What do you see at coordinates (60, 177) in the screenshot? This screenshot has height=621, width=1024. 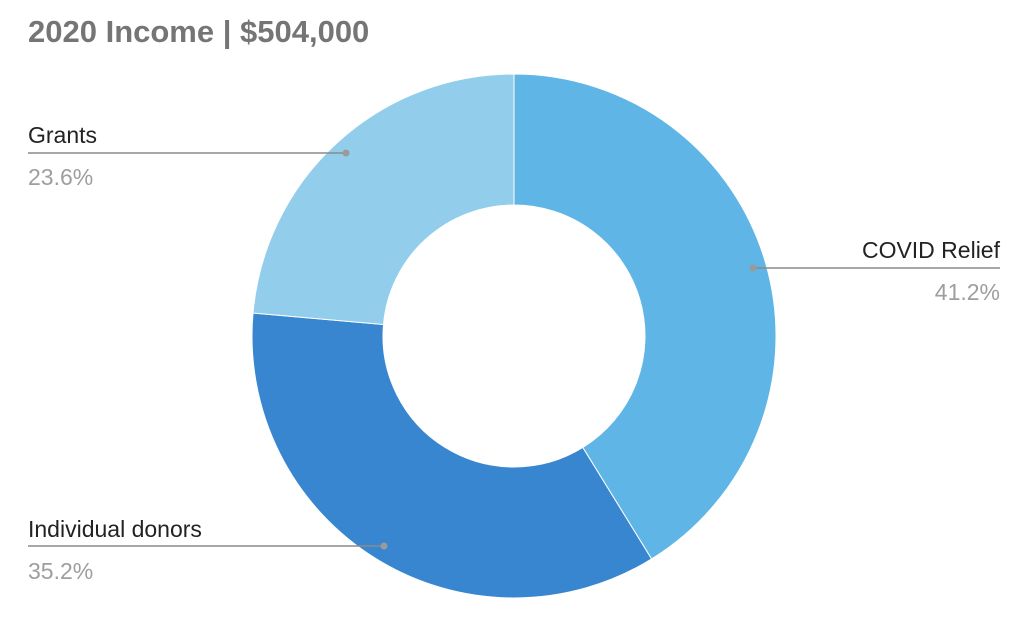 I see `slice-percent-grants: 23.6%` at bounding box center [60, 177].